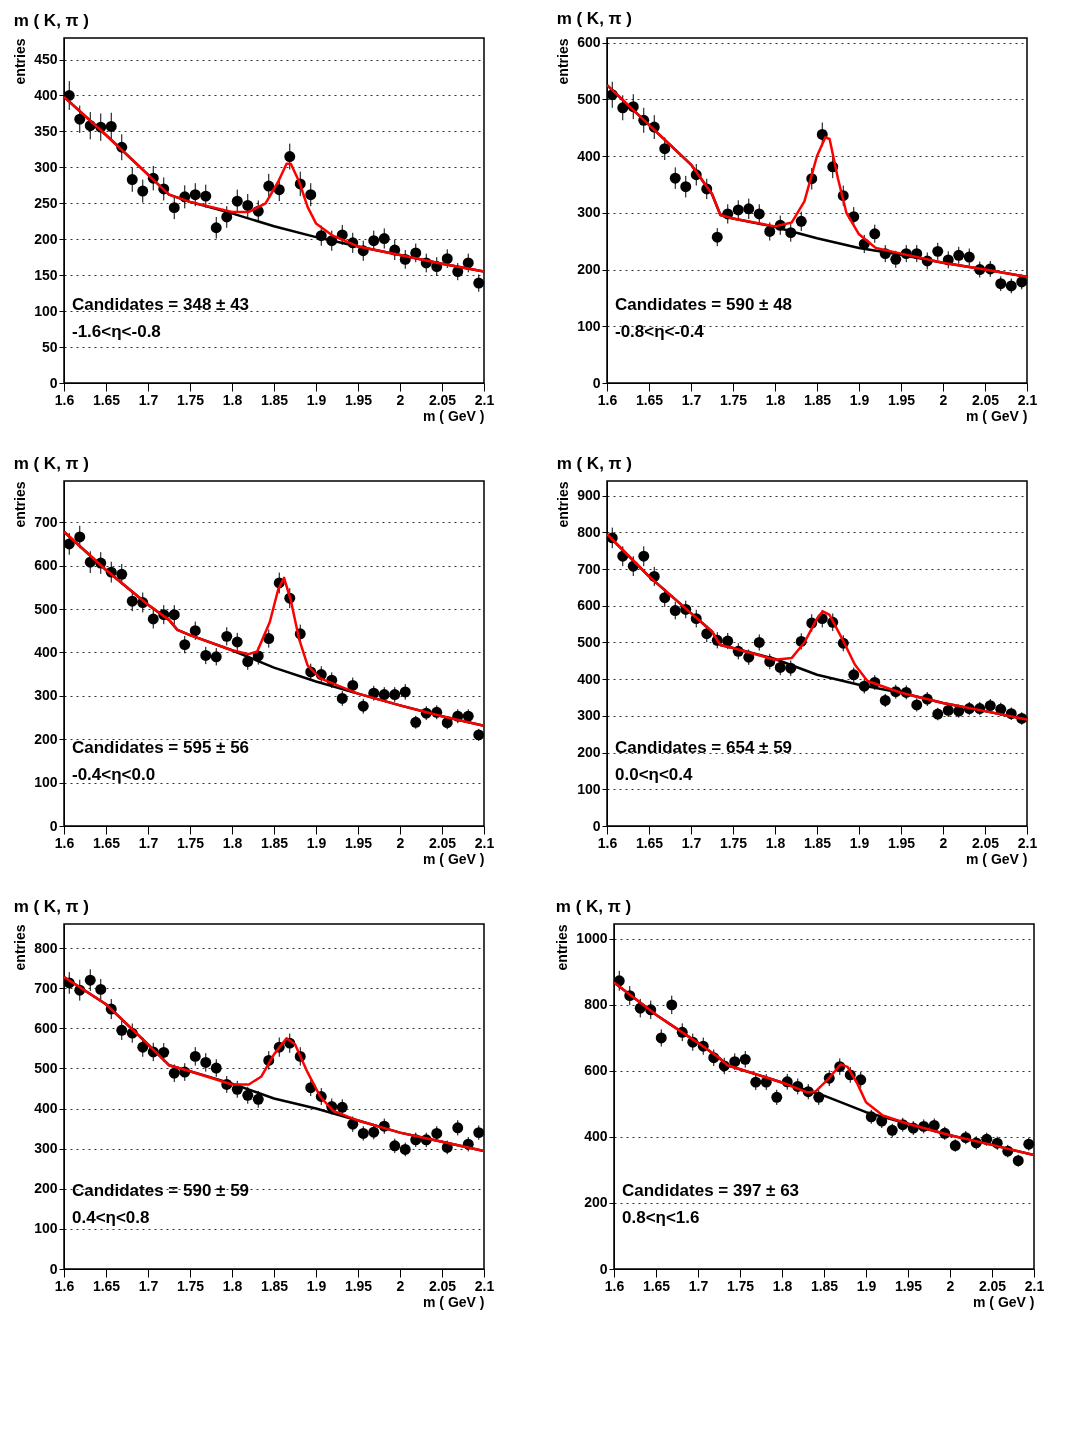  What do you see at coordinates (704, 304) in the screenshot?
I see `annotation: Candidates = 590 ± 48` at bounding box center [704, 304].